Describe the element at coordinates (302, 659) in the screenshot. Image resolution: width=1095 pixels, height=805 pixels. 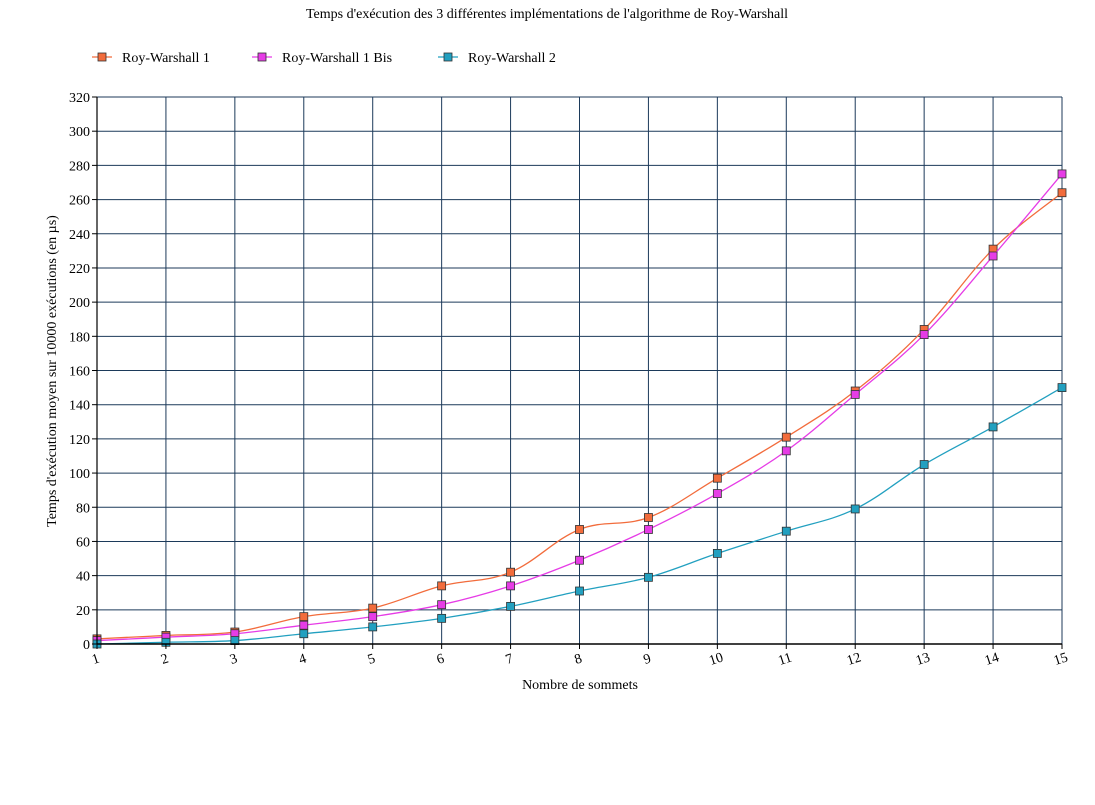
I see `x-tick-label: 4` at that location.